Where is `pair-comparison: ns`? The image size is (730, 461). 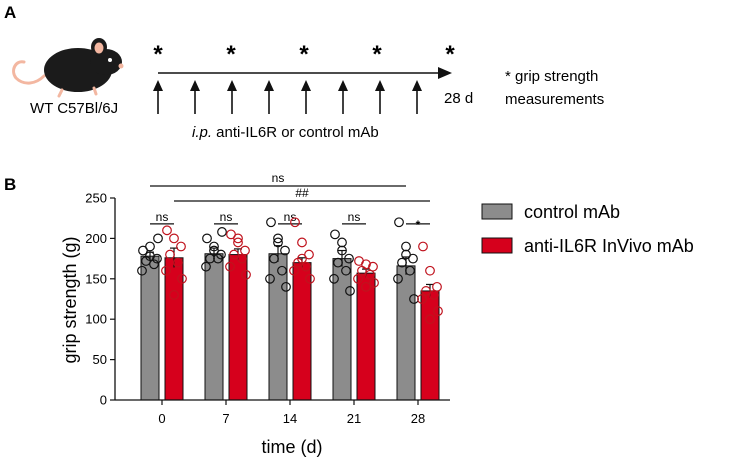
pair-comparison: ns is located at coordinates (226, 217).